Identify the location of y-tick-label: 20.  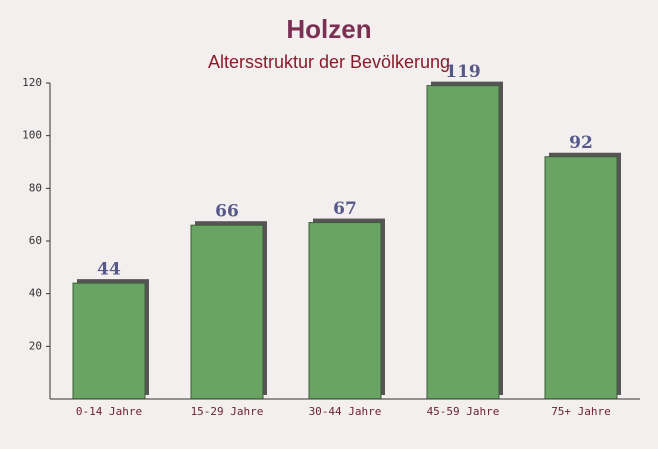
(35, 345).